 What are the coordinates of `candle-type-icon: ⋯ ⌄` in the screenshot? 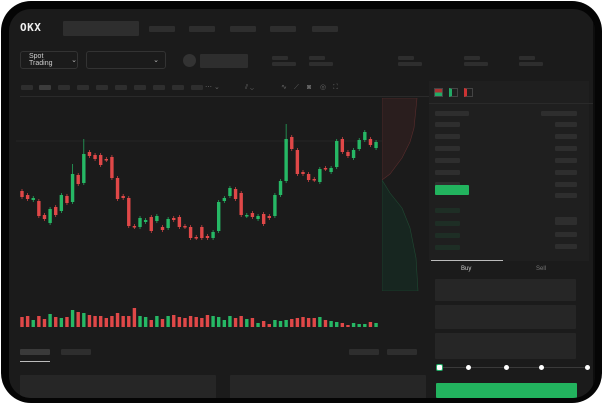 It's located at (212, 87).